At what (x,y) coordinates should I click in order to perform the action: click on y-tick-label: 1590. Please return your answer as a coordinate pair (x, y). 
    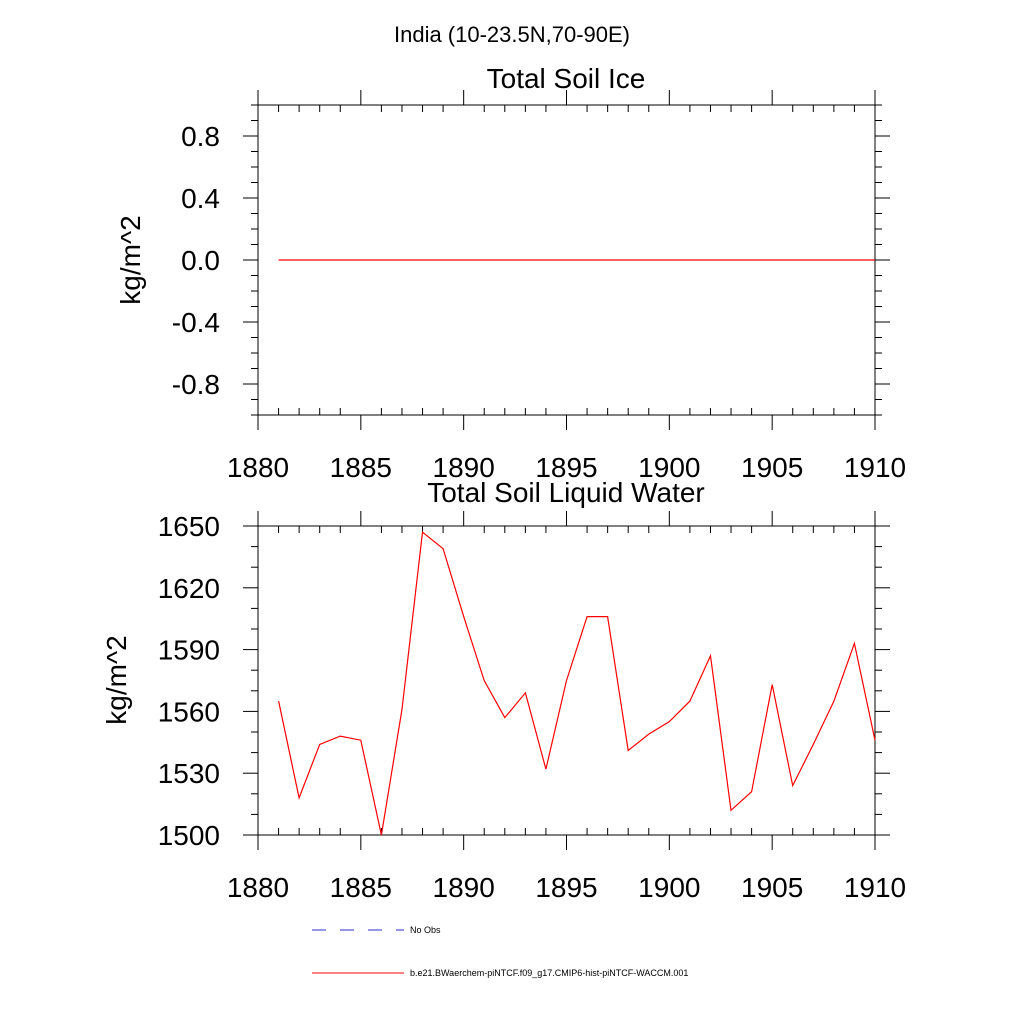
    Looking at the image, I should click on (189, 650).